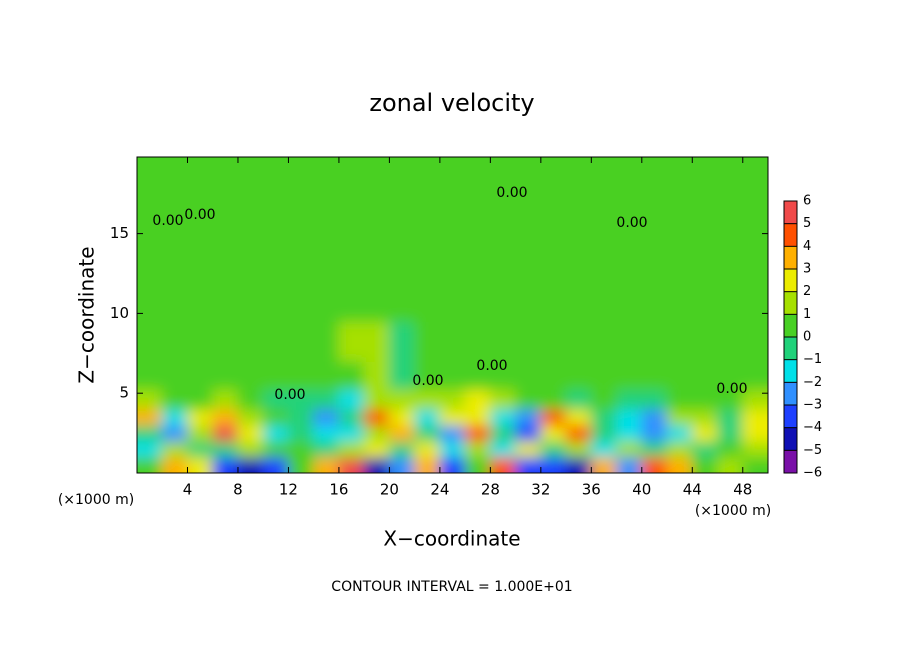 The image size is (904, 658). What do you see at coordinates (288, 490) in the screenshot?
I see `x-tick-label: 12` at bounding box center [288, 490].